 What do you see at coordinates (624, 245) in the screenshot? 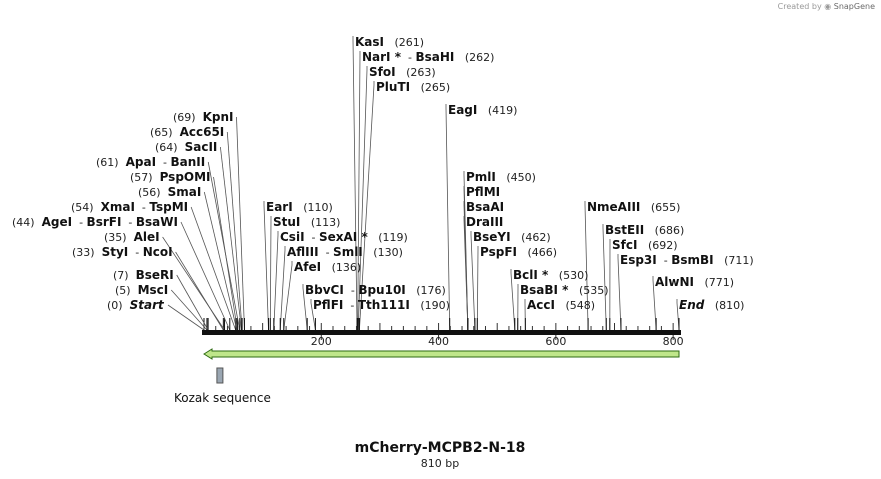
I see `enzyme-name: SfcI` at bounding box center [624, 245].